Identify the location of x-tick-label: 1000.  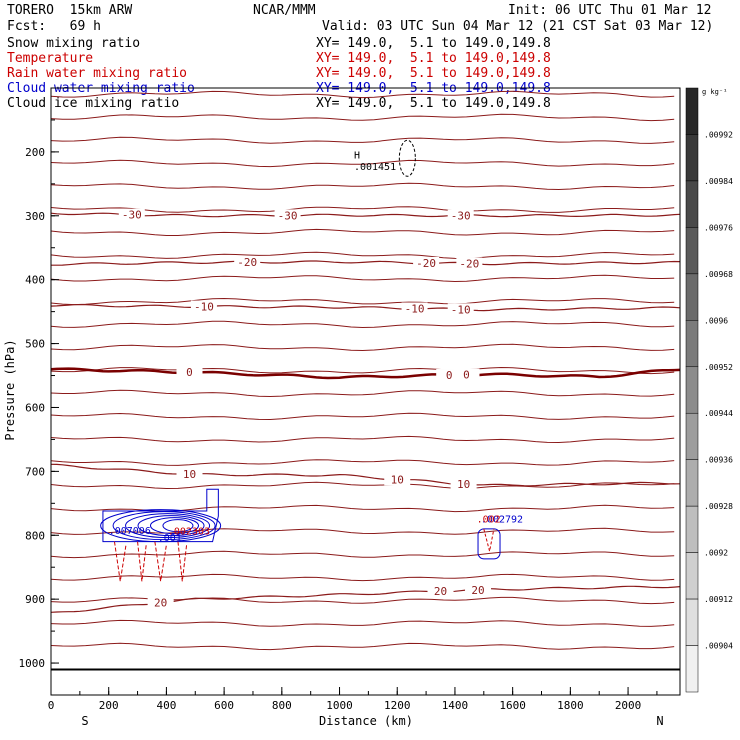
(339, 705).